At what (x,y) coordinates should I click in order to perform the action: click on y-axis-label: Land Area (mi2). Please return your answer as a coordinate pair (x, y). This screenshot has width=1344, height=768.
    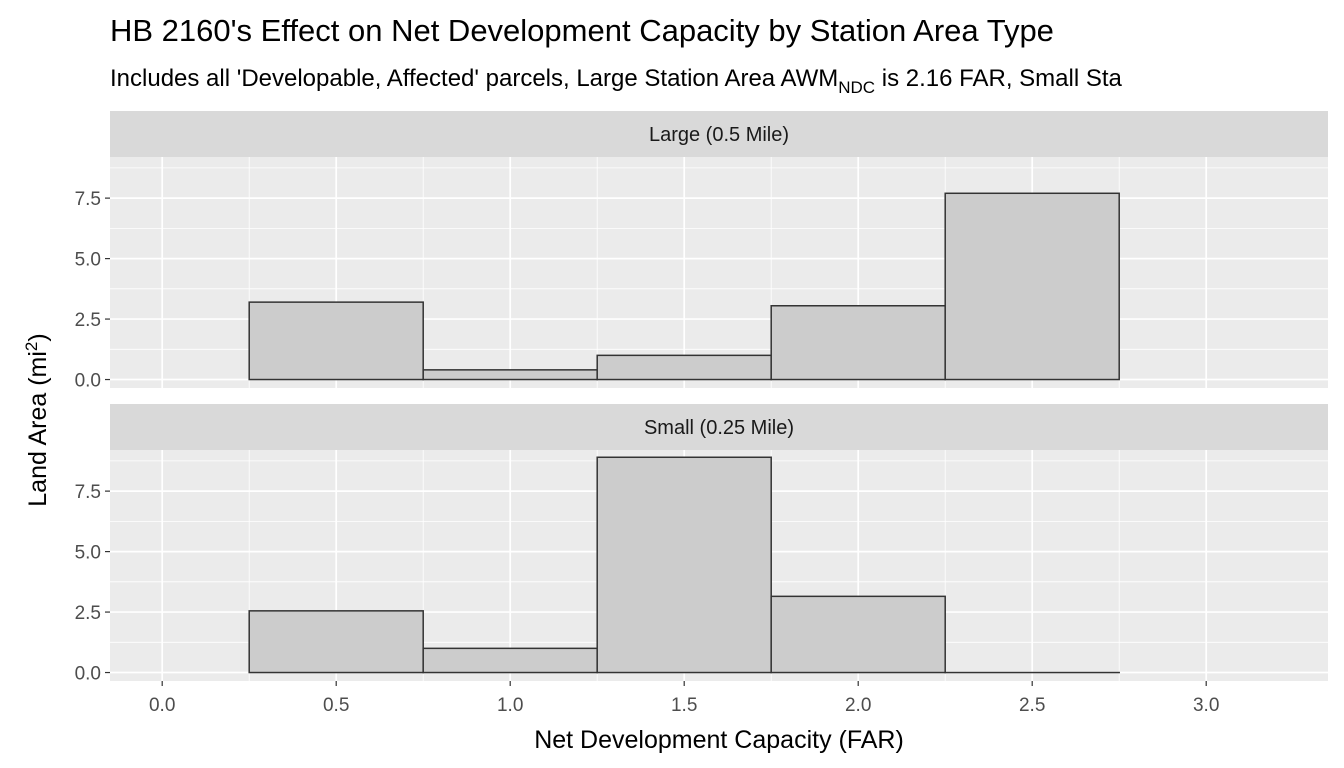
    Looking at the image, I should click on (37, 419).